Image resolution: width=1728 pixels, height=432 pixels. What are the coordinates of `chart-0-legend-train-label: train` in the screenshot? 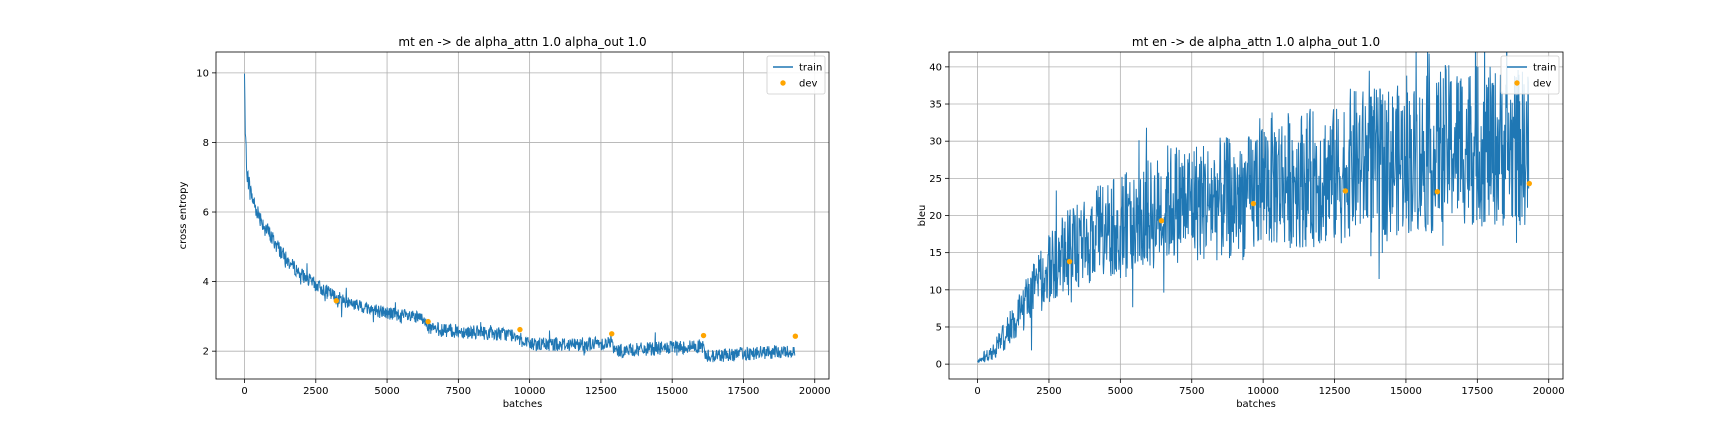 It's located at (810, 68).